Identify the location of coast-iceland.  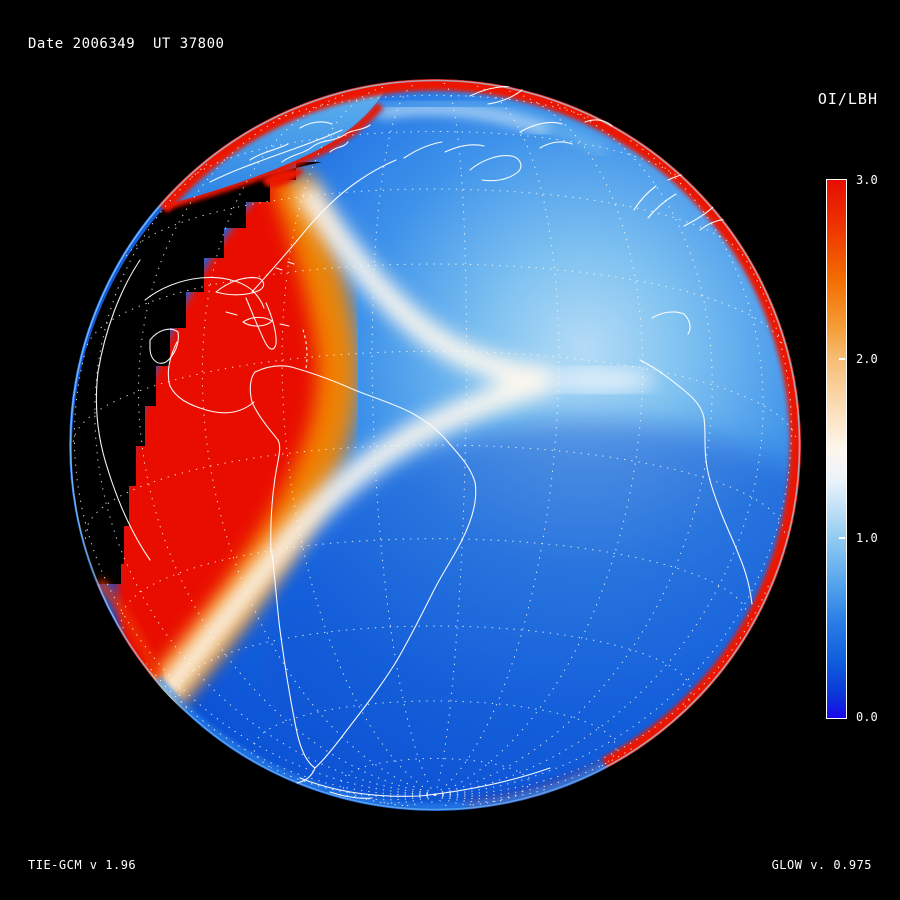
(598, 123).